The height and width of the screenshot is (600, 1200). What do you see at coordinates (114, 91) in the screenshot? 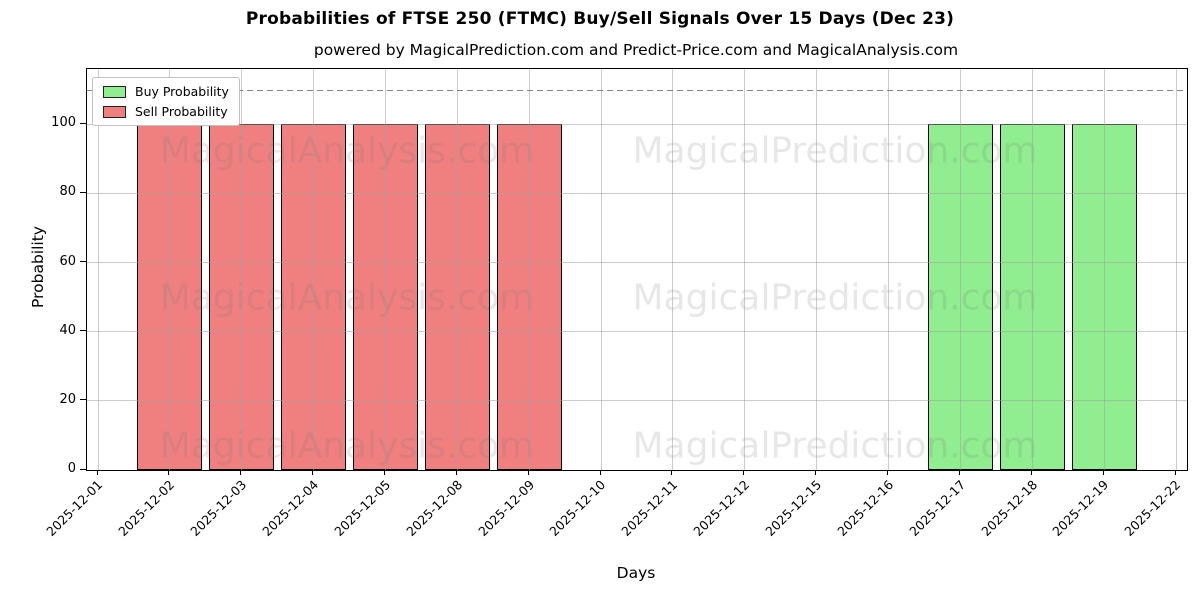
I see `buy-probability-swatch` at bounding box center [114, 91].